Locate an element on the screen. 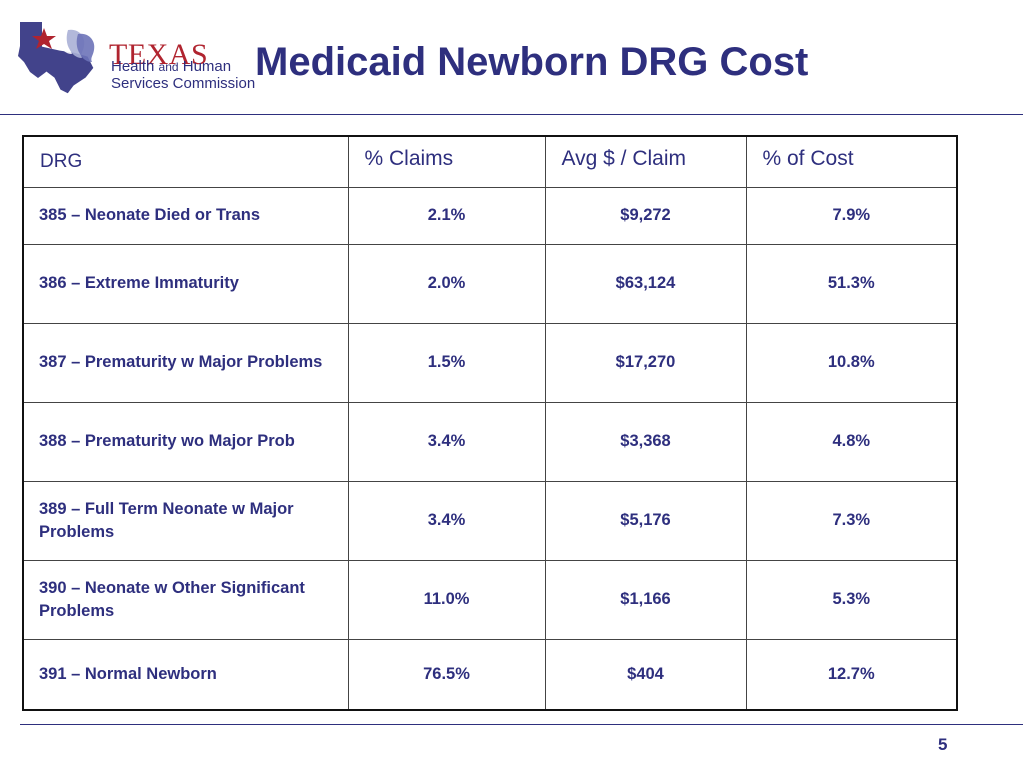 The width and height of the screenshot is (1023, 777). cost-cell: 4.8% is located at coordinates (851, 441).